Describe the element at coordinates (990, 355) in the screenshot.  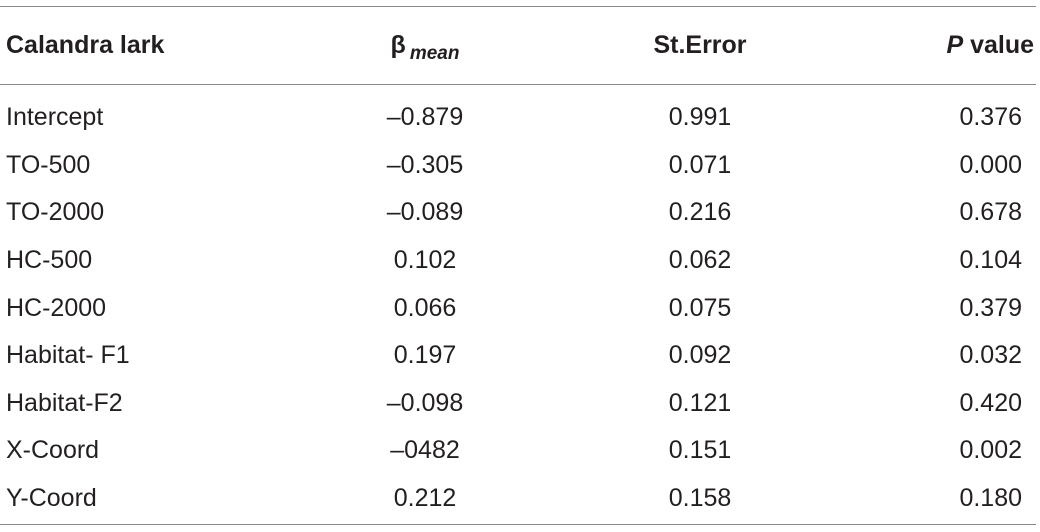
I see `row-p-value: 0.032` at that location.